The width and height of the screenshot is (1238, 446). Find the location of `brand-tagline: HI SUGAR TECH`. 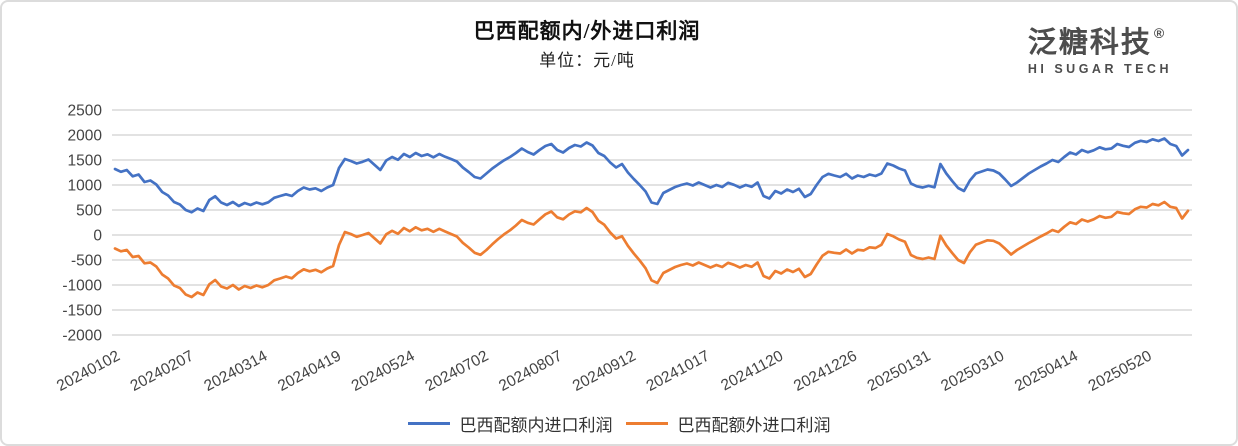

brand-tagline: HI SUGAR TECH is located at coordinates (1099, 69).